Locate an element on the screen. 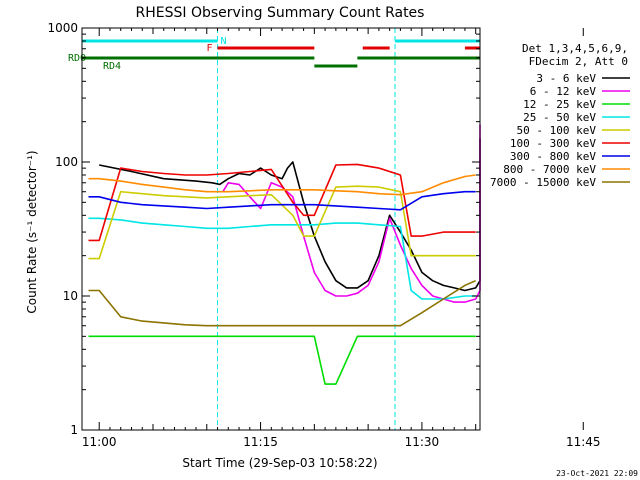 The image size is (640, 480). legend-label-4: 50 - 100 keV is located at coordinates (557, 130).